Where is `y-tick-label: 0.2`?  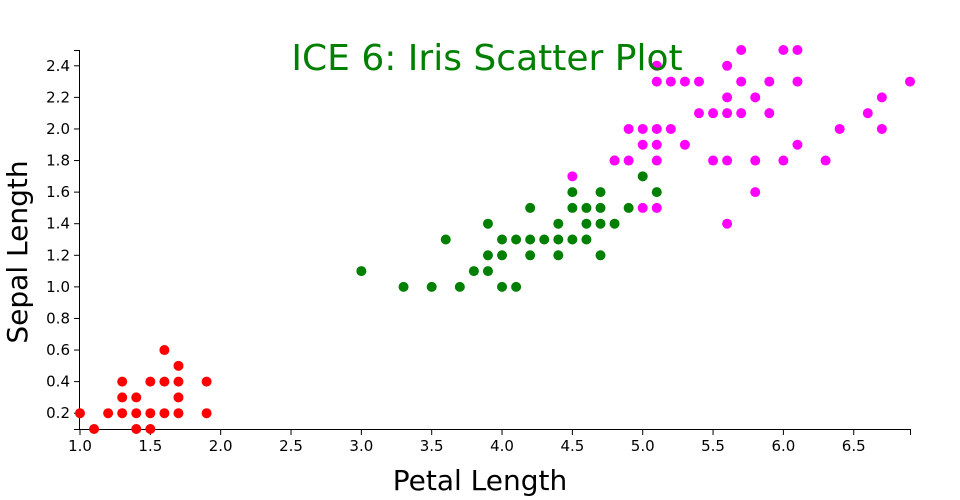 y-tick-label: 0.2 is located at coordinates (58, 413).